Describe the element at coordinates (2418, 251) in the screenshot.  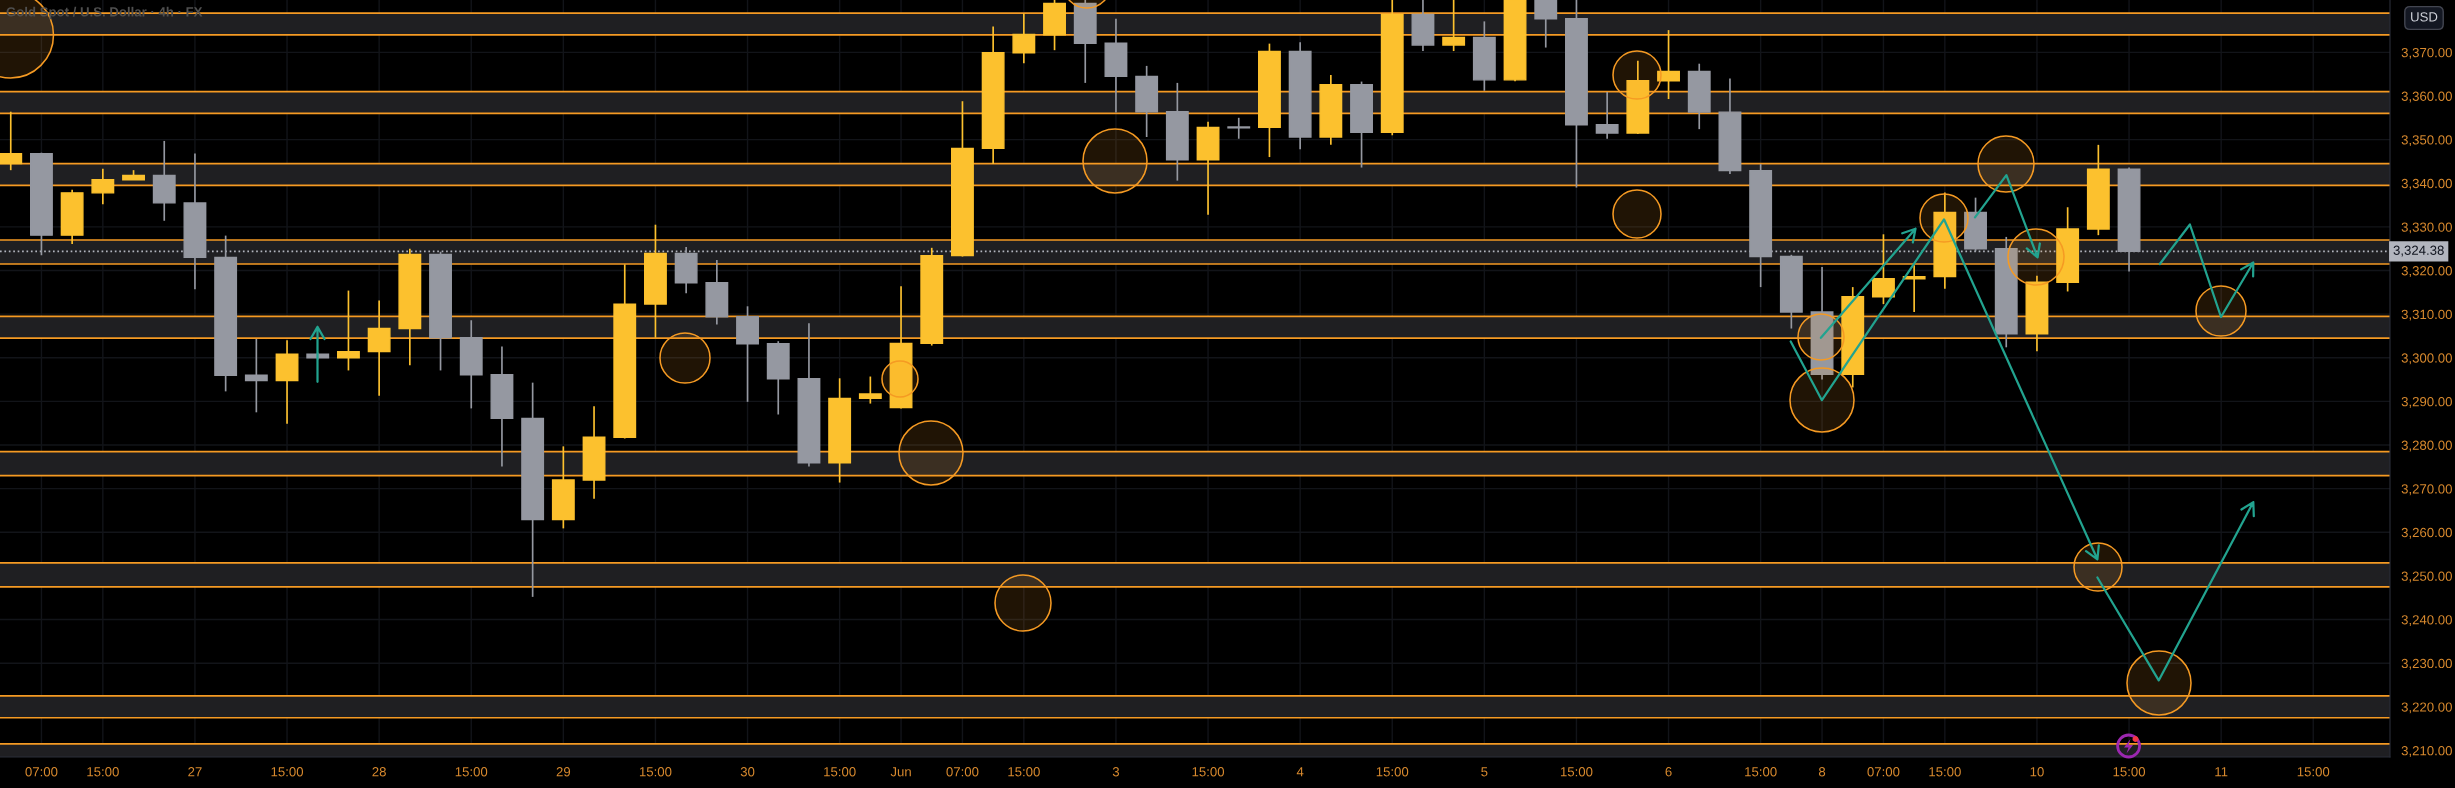
I see `ref-line-label: 3,324.38` at that location.